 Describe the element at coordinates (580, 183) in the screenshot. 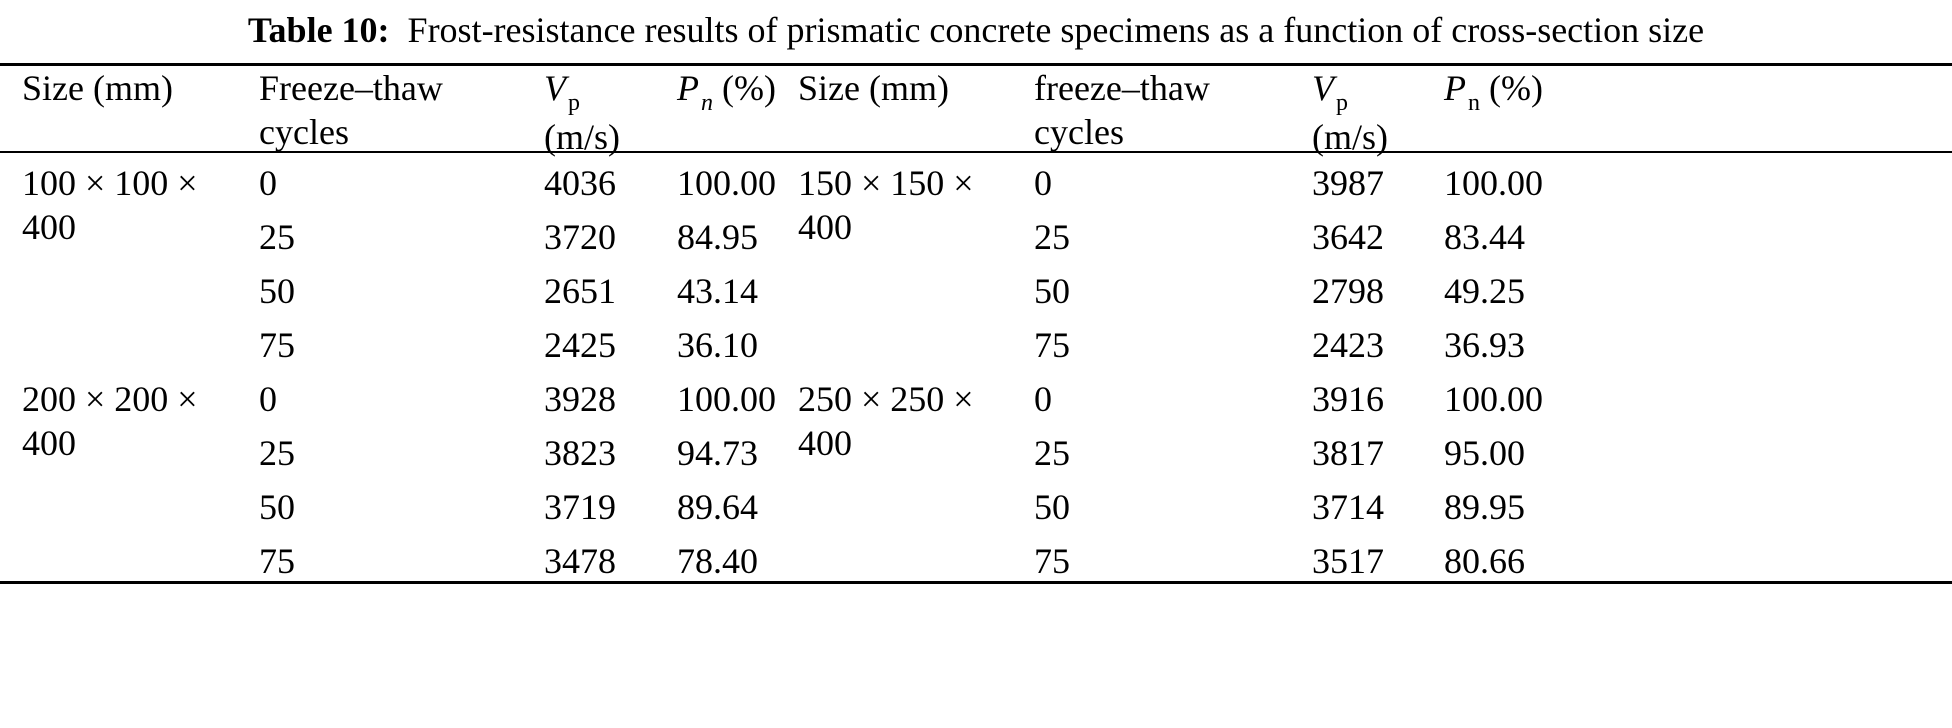

I see `vp-cell: 4036` at that location.